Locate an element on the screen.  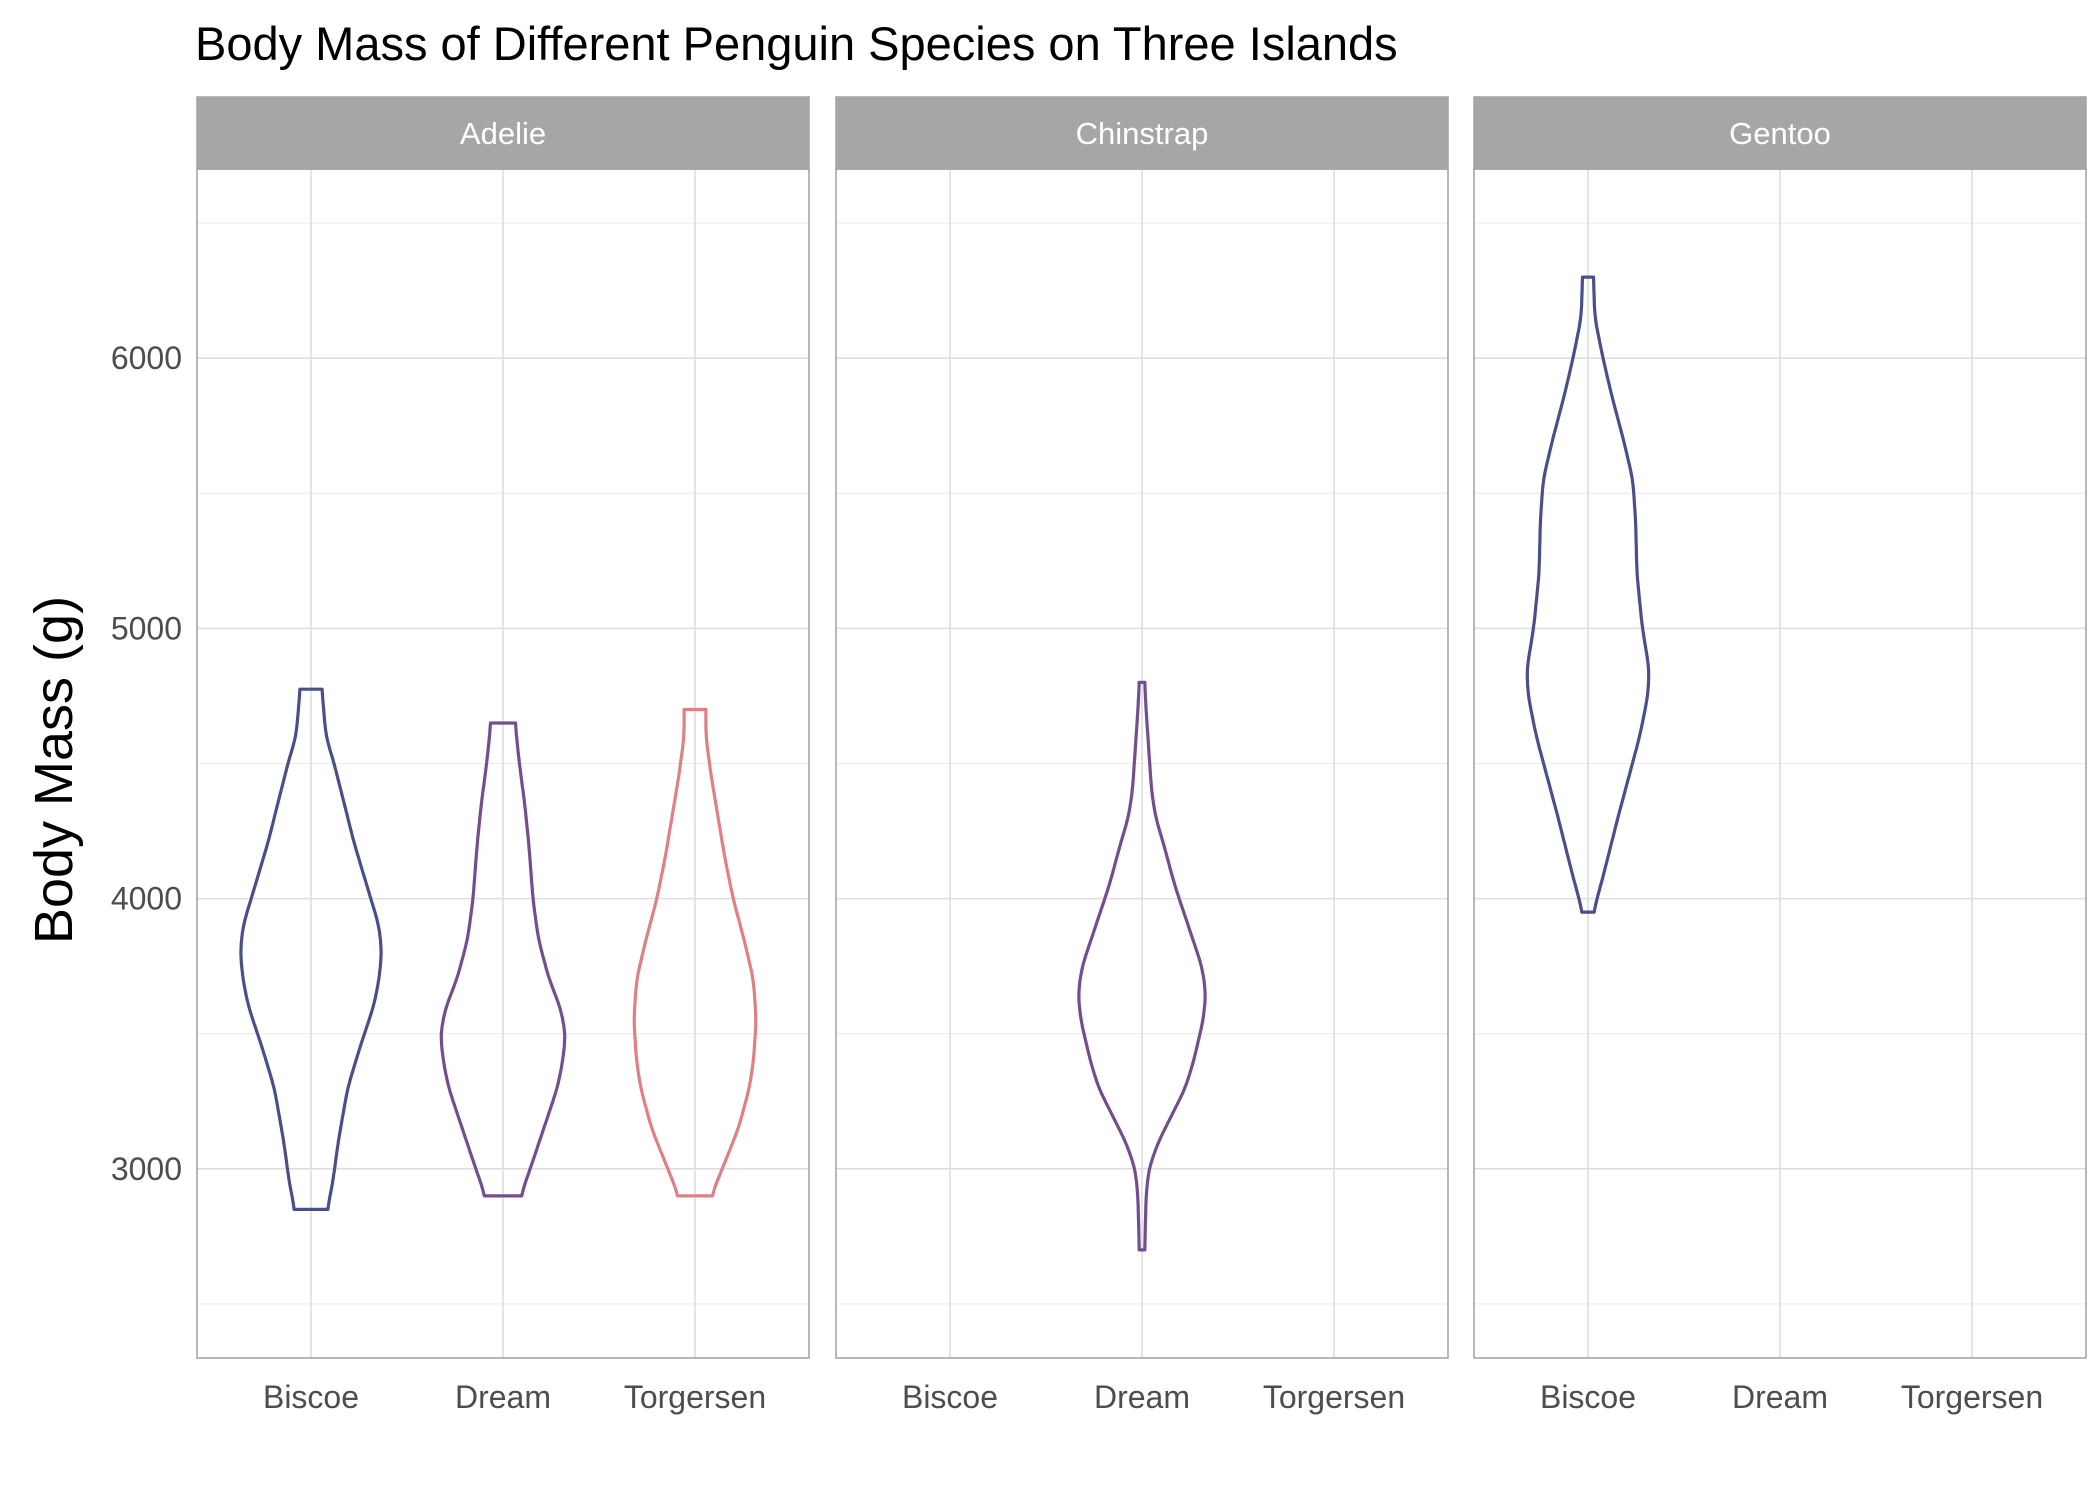
facet-strip-label: Adelie is located at coordinates (503, 133).